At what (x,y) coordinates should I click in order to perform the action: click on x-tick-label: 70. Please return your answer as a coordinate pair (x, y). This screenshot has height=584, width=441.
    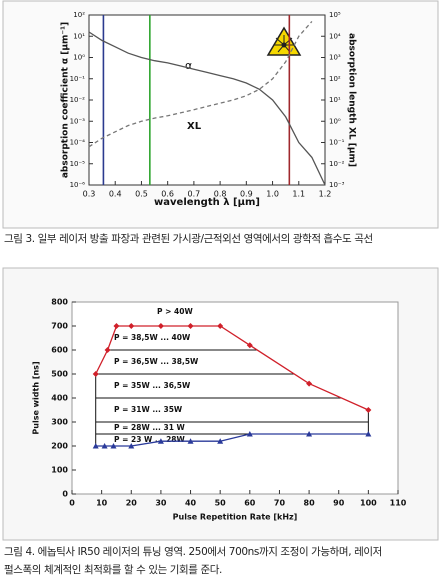
    Looking at the image, I should click on (280, 503).